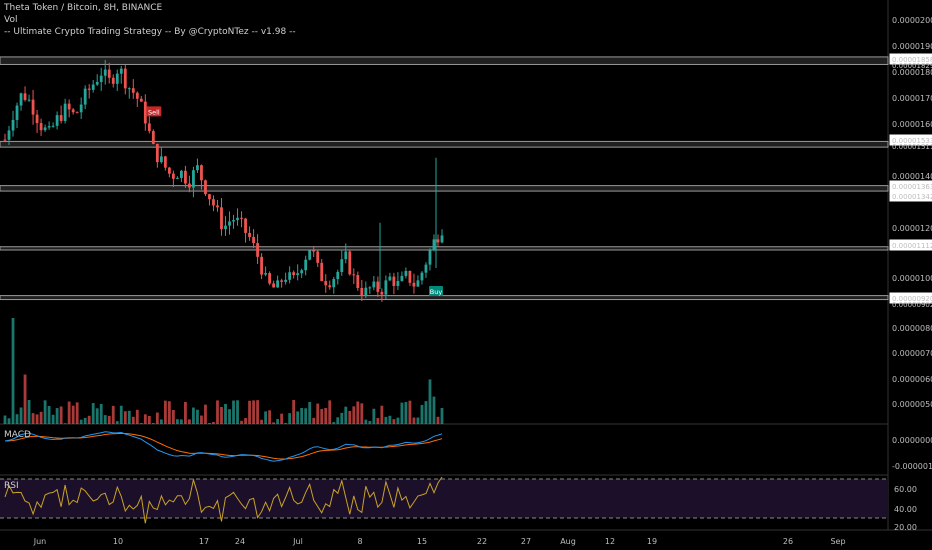  What do you see at coordinates (204, 541) in the screenshot?
I see `time-tick-label: 17` at bounding box center [204, 541].